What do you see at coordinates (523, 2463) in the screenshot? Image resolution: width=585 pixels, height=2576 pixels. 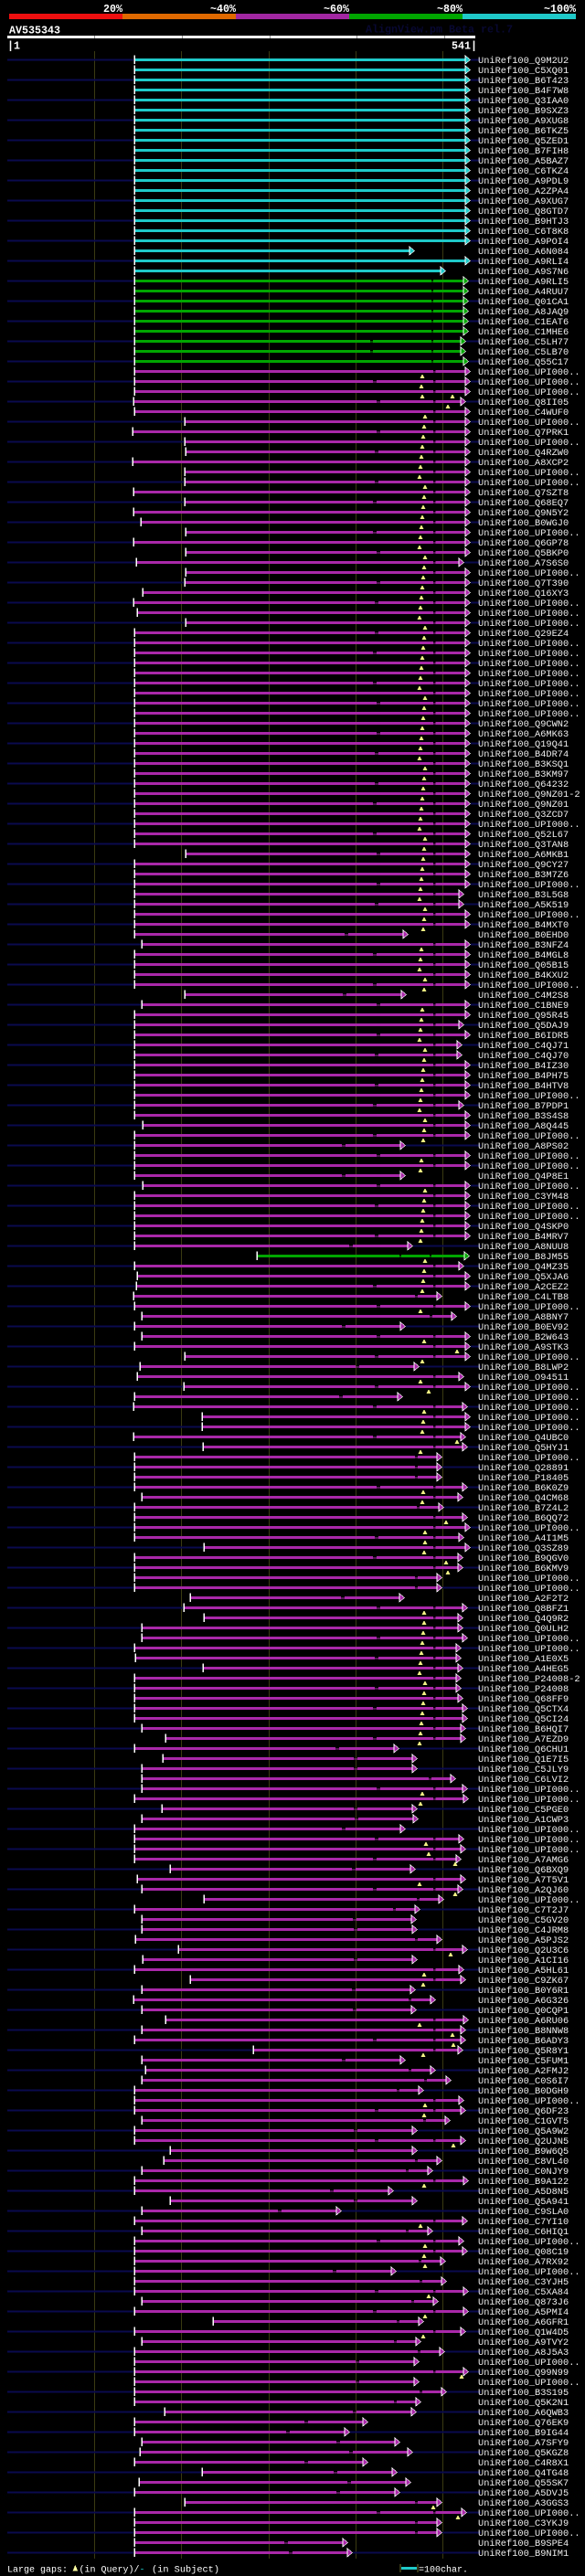 I see `svg-text: UniRef100_C4R8X1` at bounding box center [523, 2463].